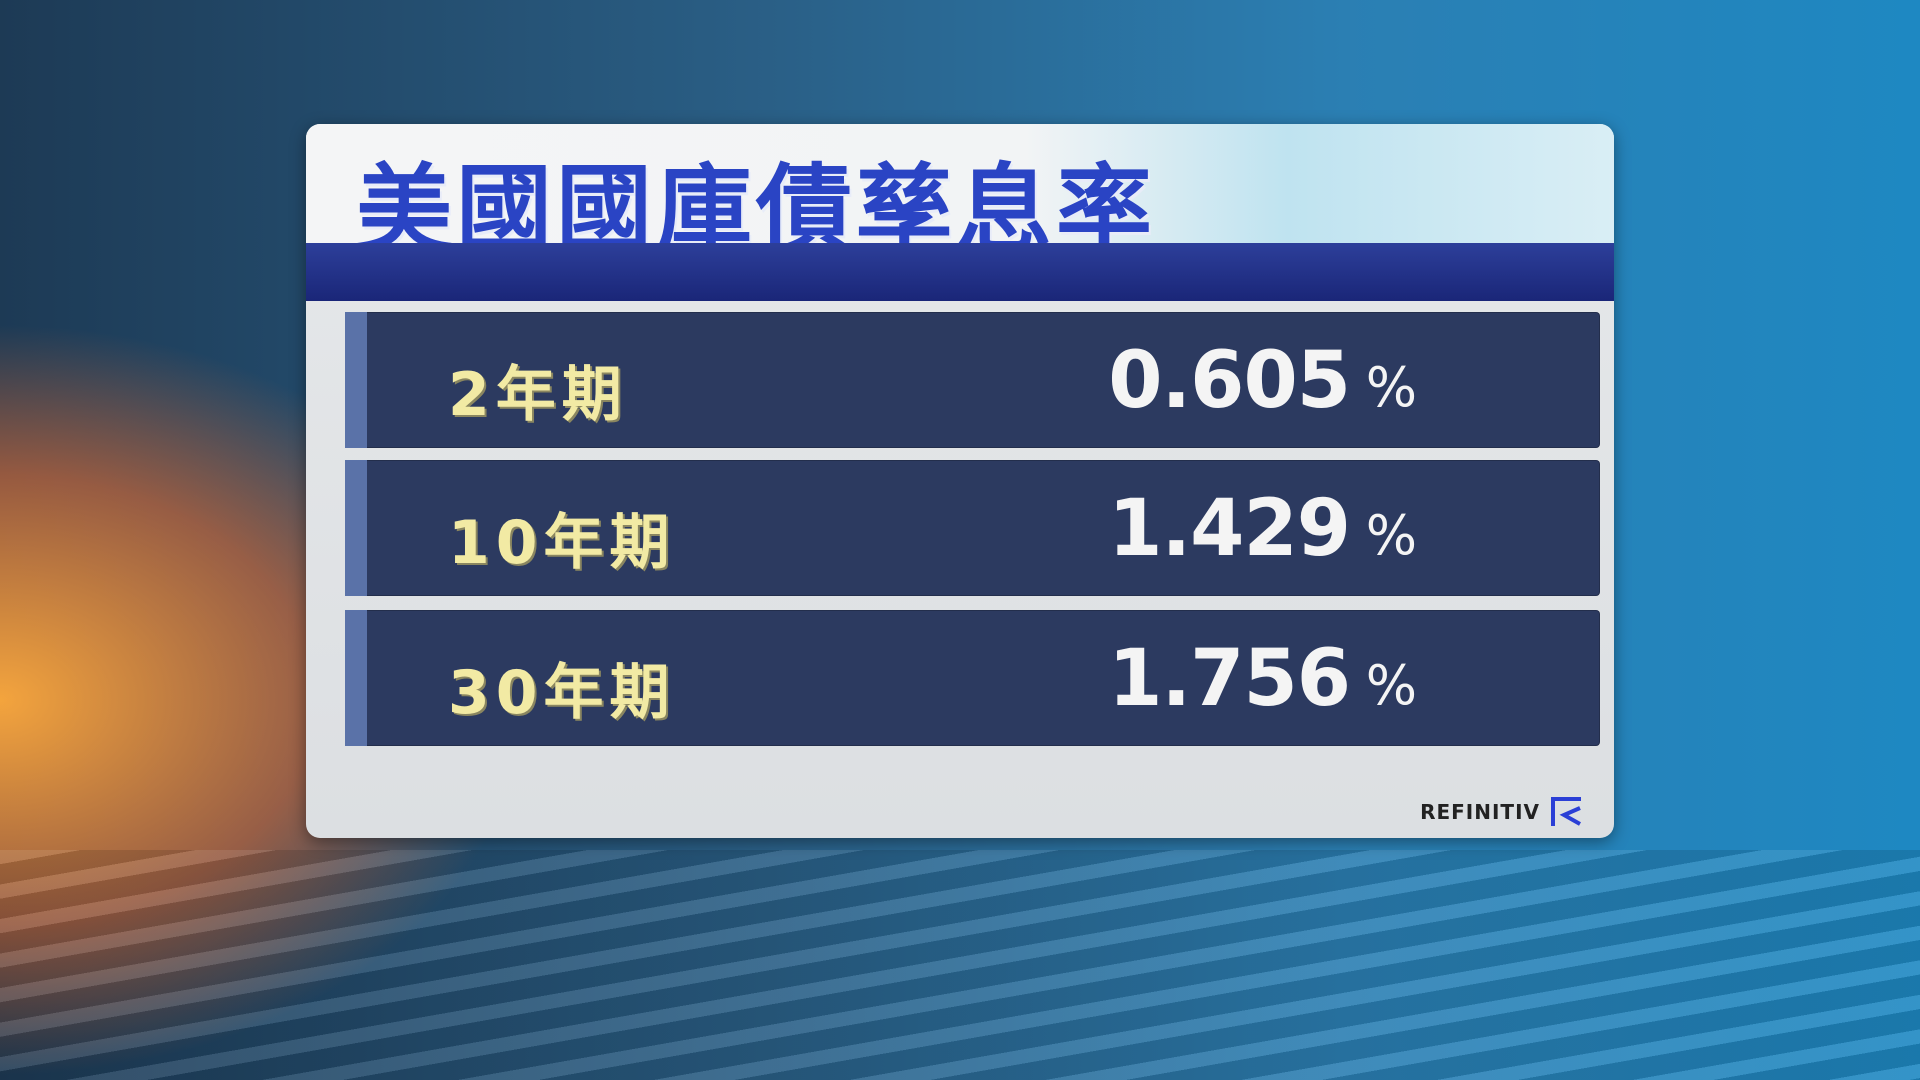  Describe the element at coordinates (1229, 381) in the screenshot. I see `row-value: 0.605` at that location.